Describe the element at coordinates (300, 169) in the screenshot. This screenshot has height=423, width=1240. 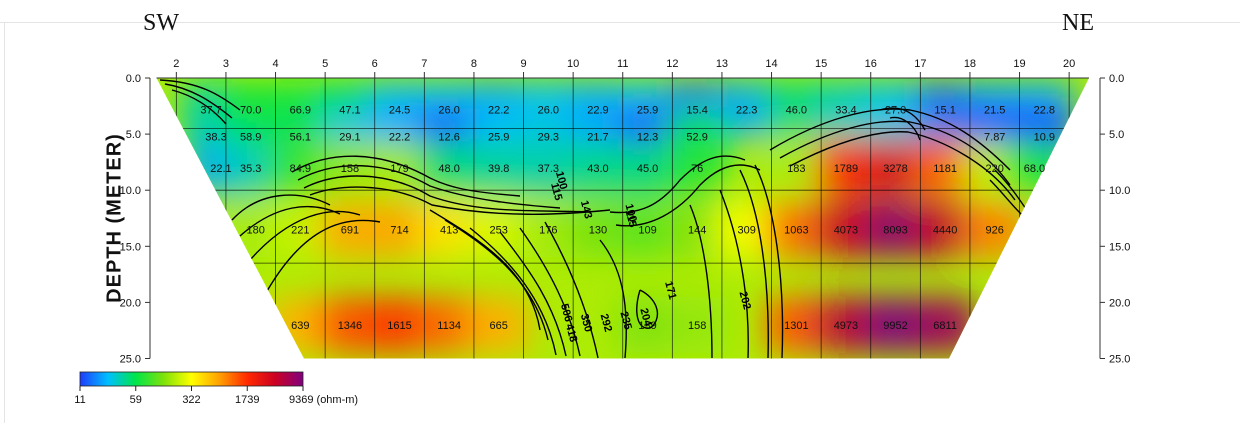
I see `cell-value-label: 84.9` at that location.